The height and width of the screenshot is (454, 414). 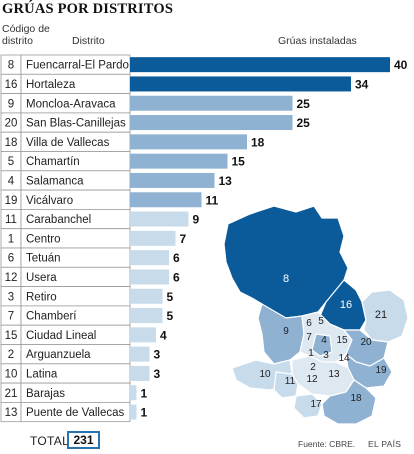 I want to click on map-region-villaverde, so click(x=308, y=406).